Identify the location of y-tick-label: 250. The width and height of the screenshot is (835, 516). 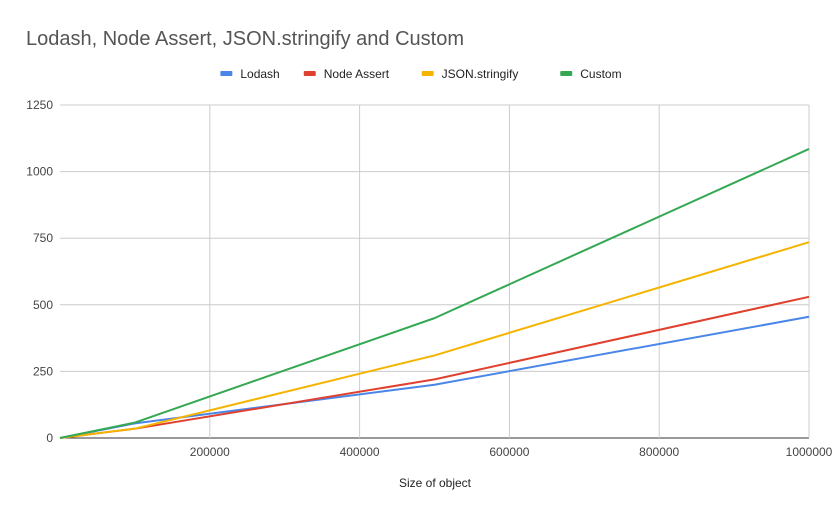
(43, 371).